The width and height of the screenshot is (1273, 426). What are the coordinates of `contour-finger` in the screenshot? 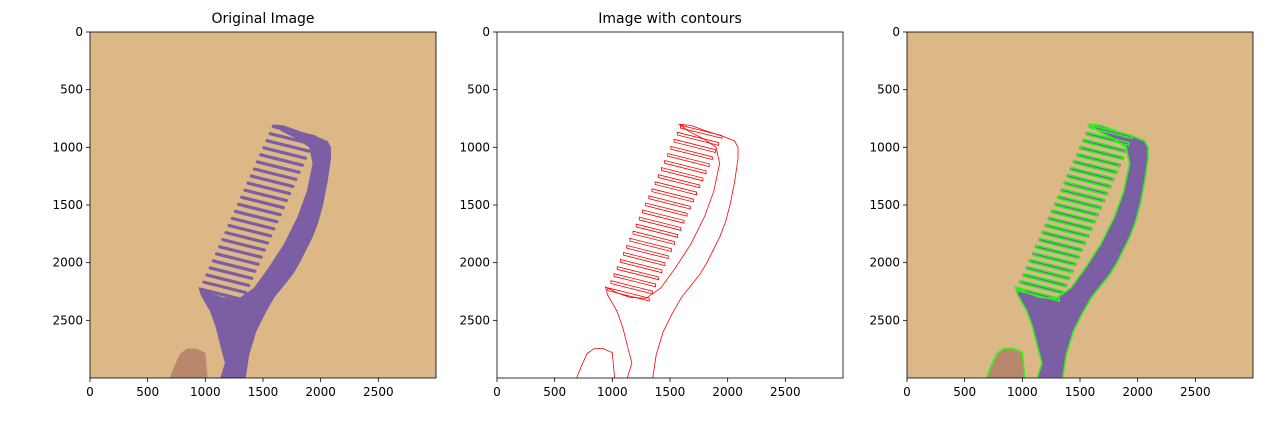 It's located at (1005, 362).